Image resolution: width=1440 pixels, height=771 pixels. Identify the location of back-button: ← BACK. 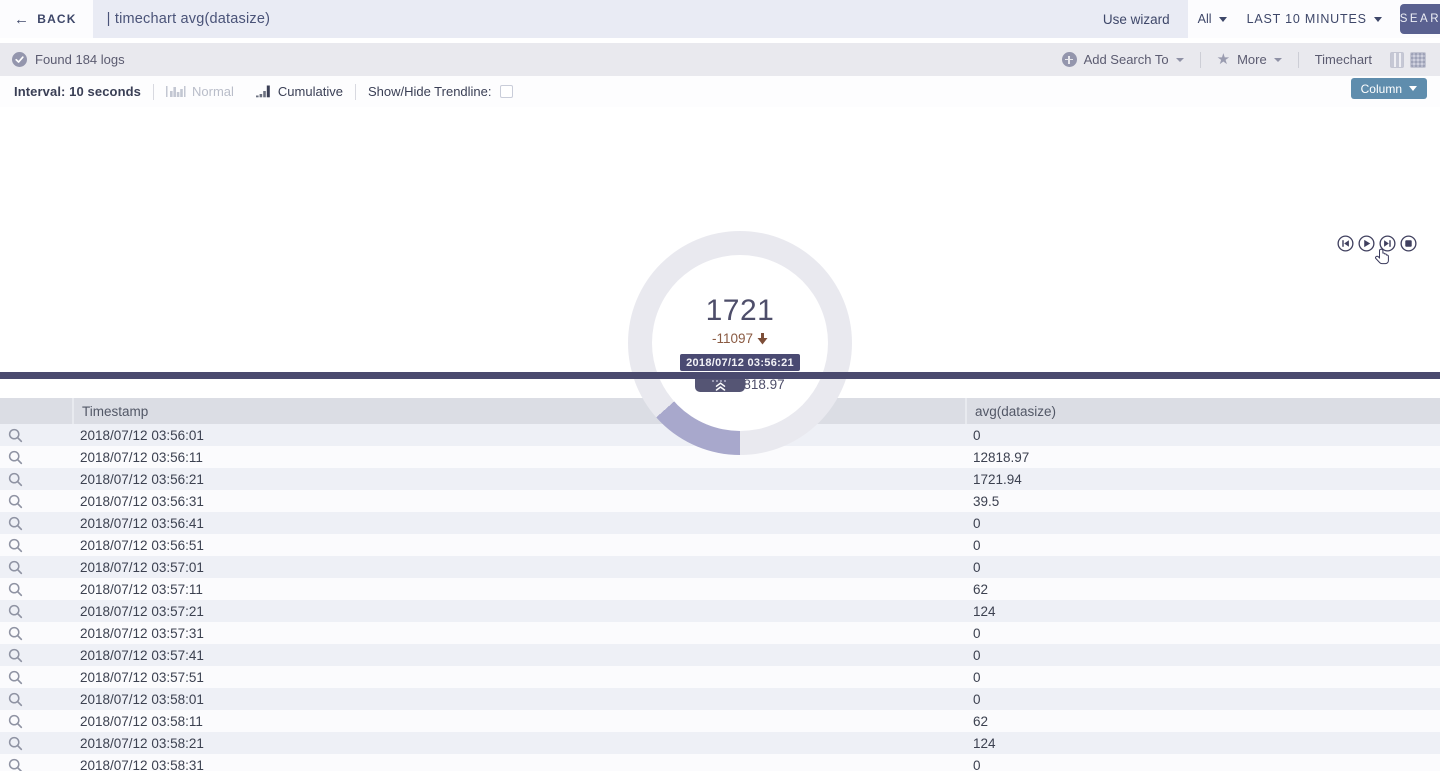
(46, 19).